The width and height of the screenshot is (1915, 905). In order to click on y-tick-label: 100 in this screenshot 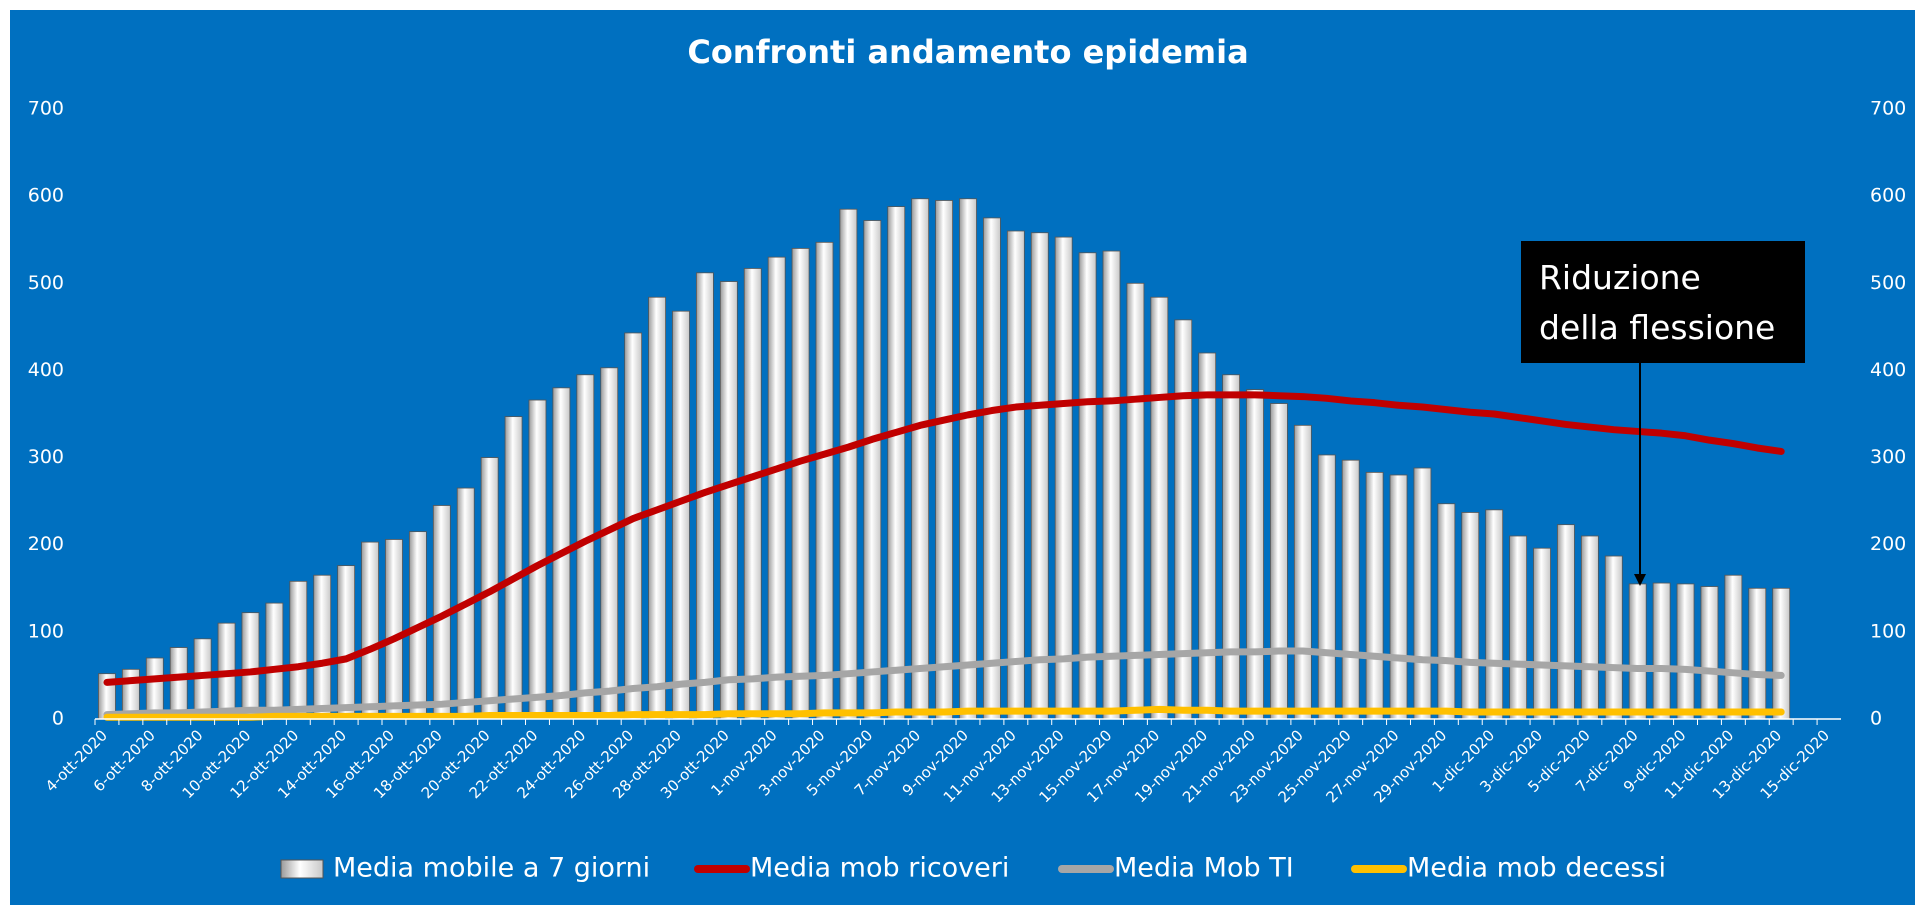, I will do `click(46, 631)`.